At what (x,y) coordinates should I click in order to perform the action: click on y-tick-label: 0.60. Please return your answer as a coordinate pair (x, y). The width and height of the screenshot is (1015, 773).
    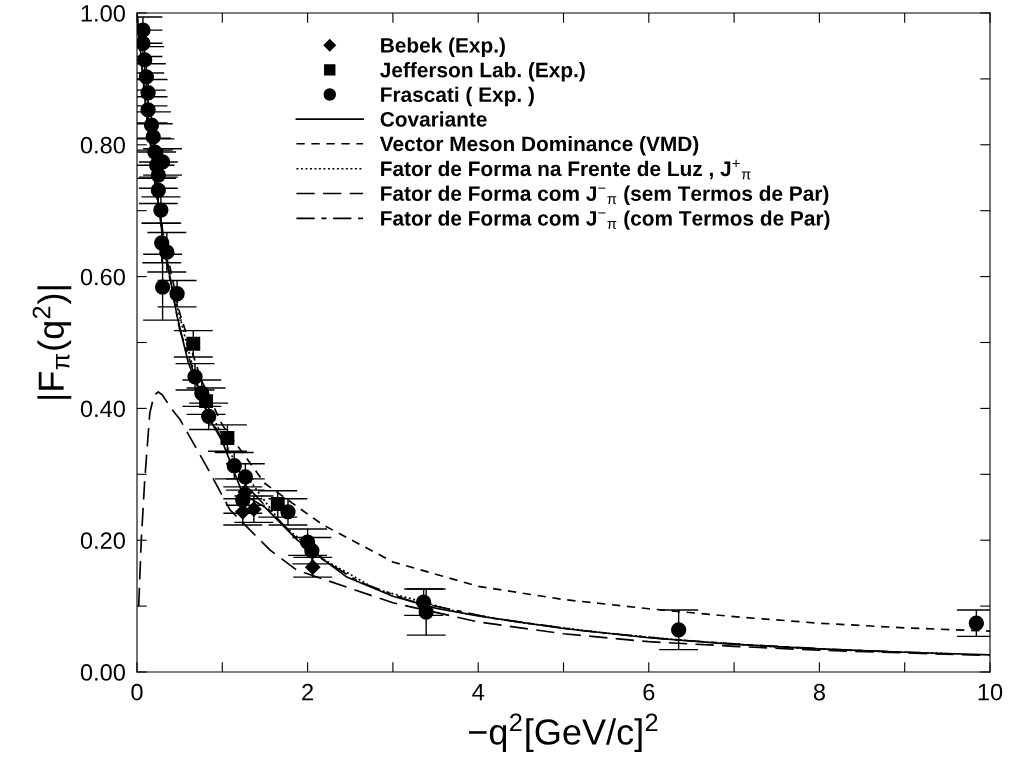
    Looking at the image, I should click on (102, 277).